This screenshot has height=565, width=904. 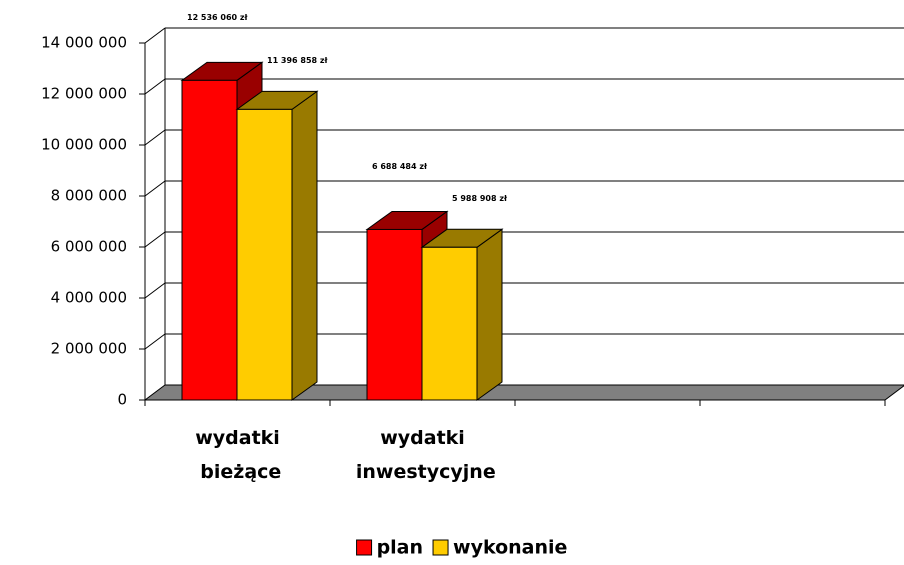 I want to click on data-label: 6 688 484 zł, so click(x=400, y=166).